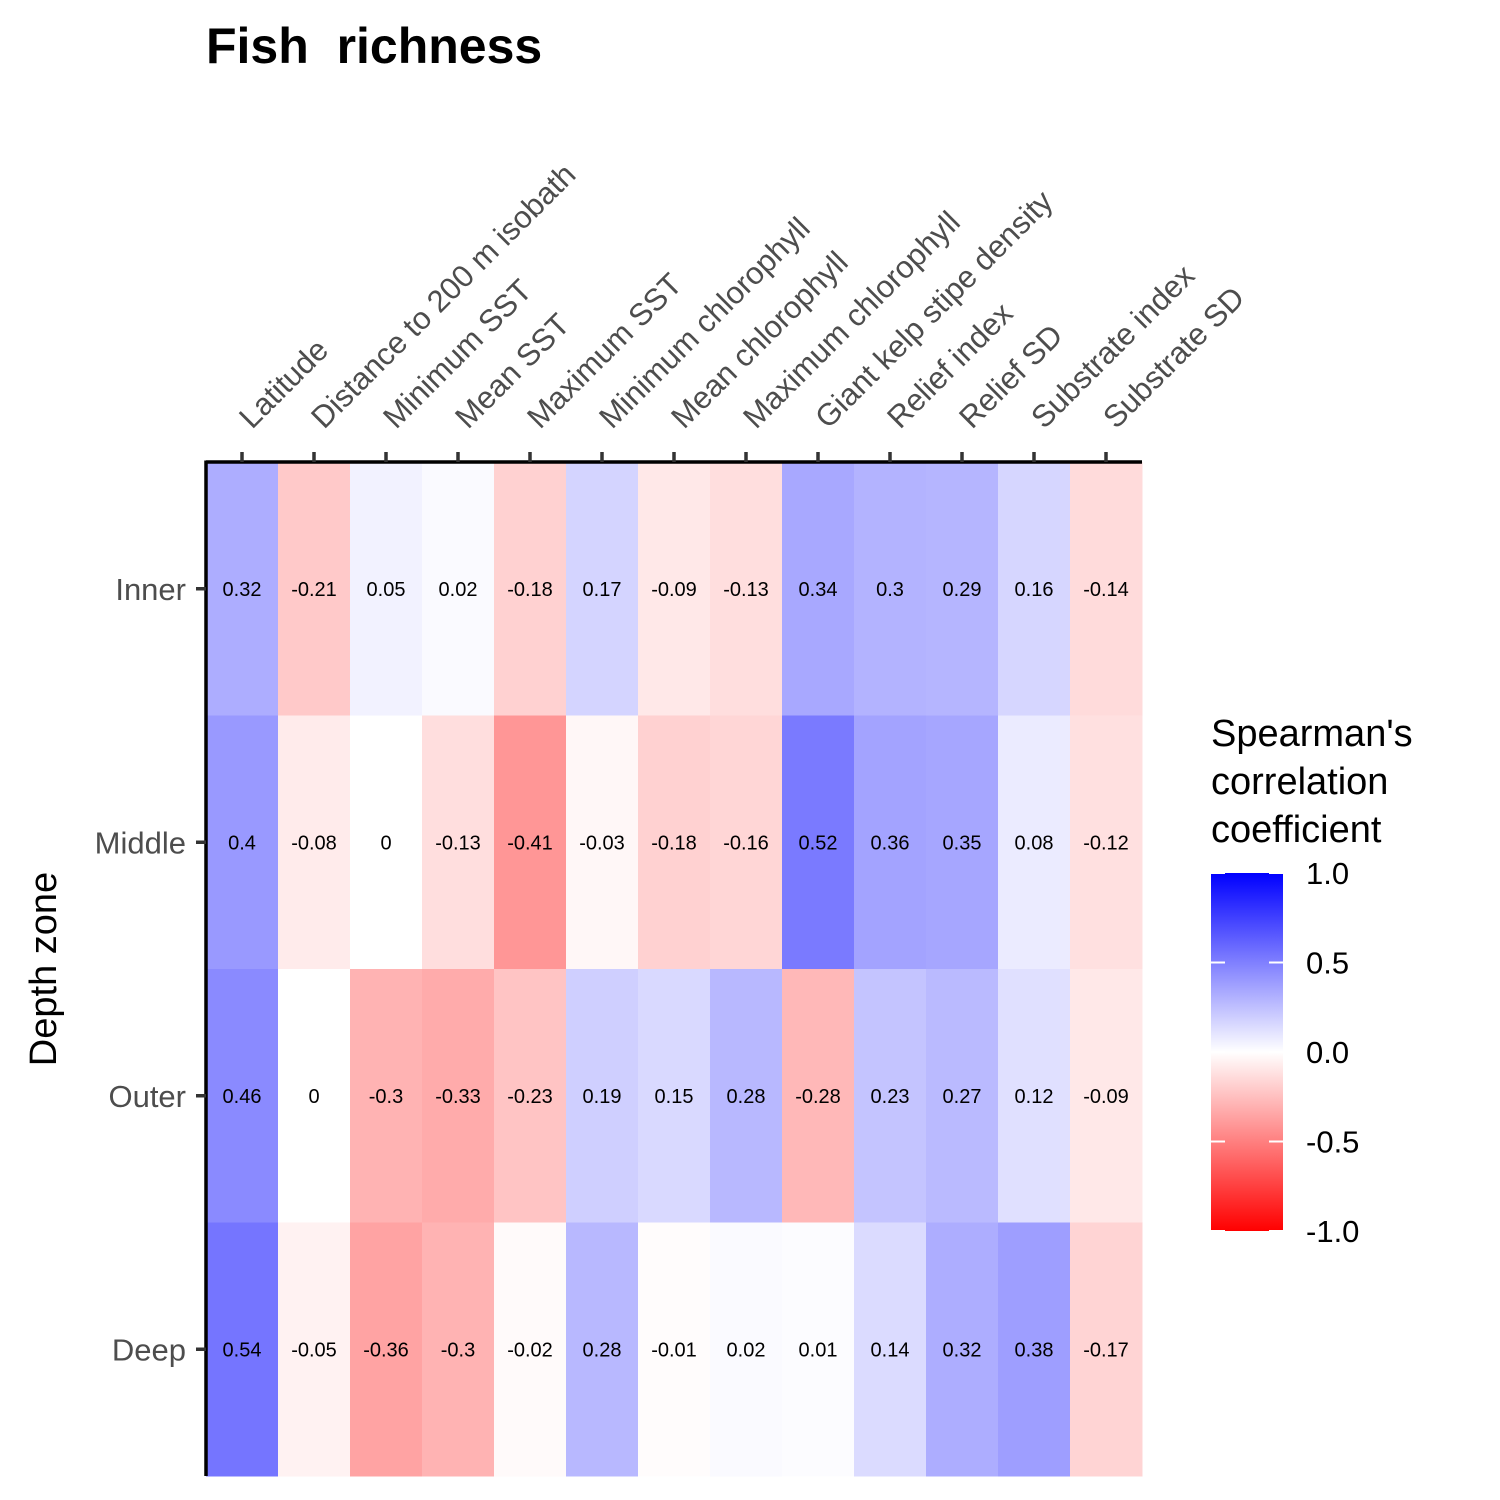 Image resolution: width=1500 pixels, height=1500 pixels. Describe the element at coordinates (602, 590) in the screenshot. I see `cell-value-label: 0.17` at that location.